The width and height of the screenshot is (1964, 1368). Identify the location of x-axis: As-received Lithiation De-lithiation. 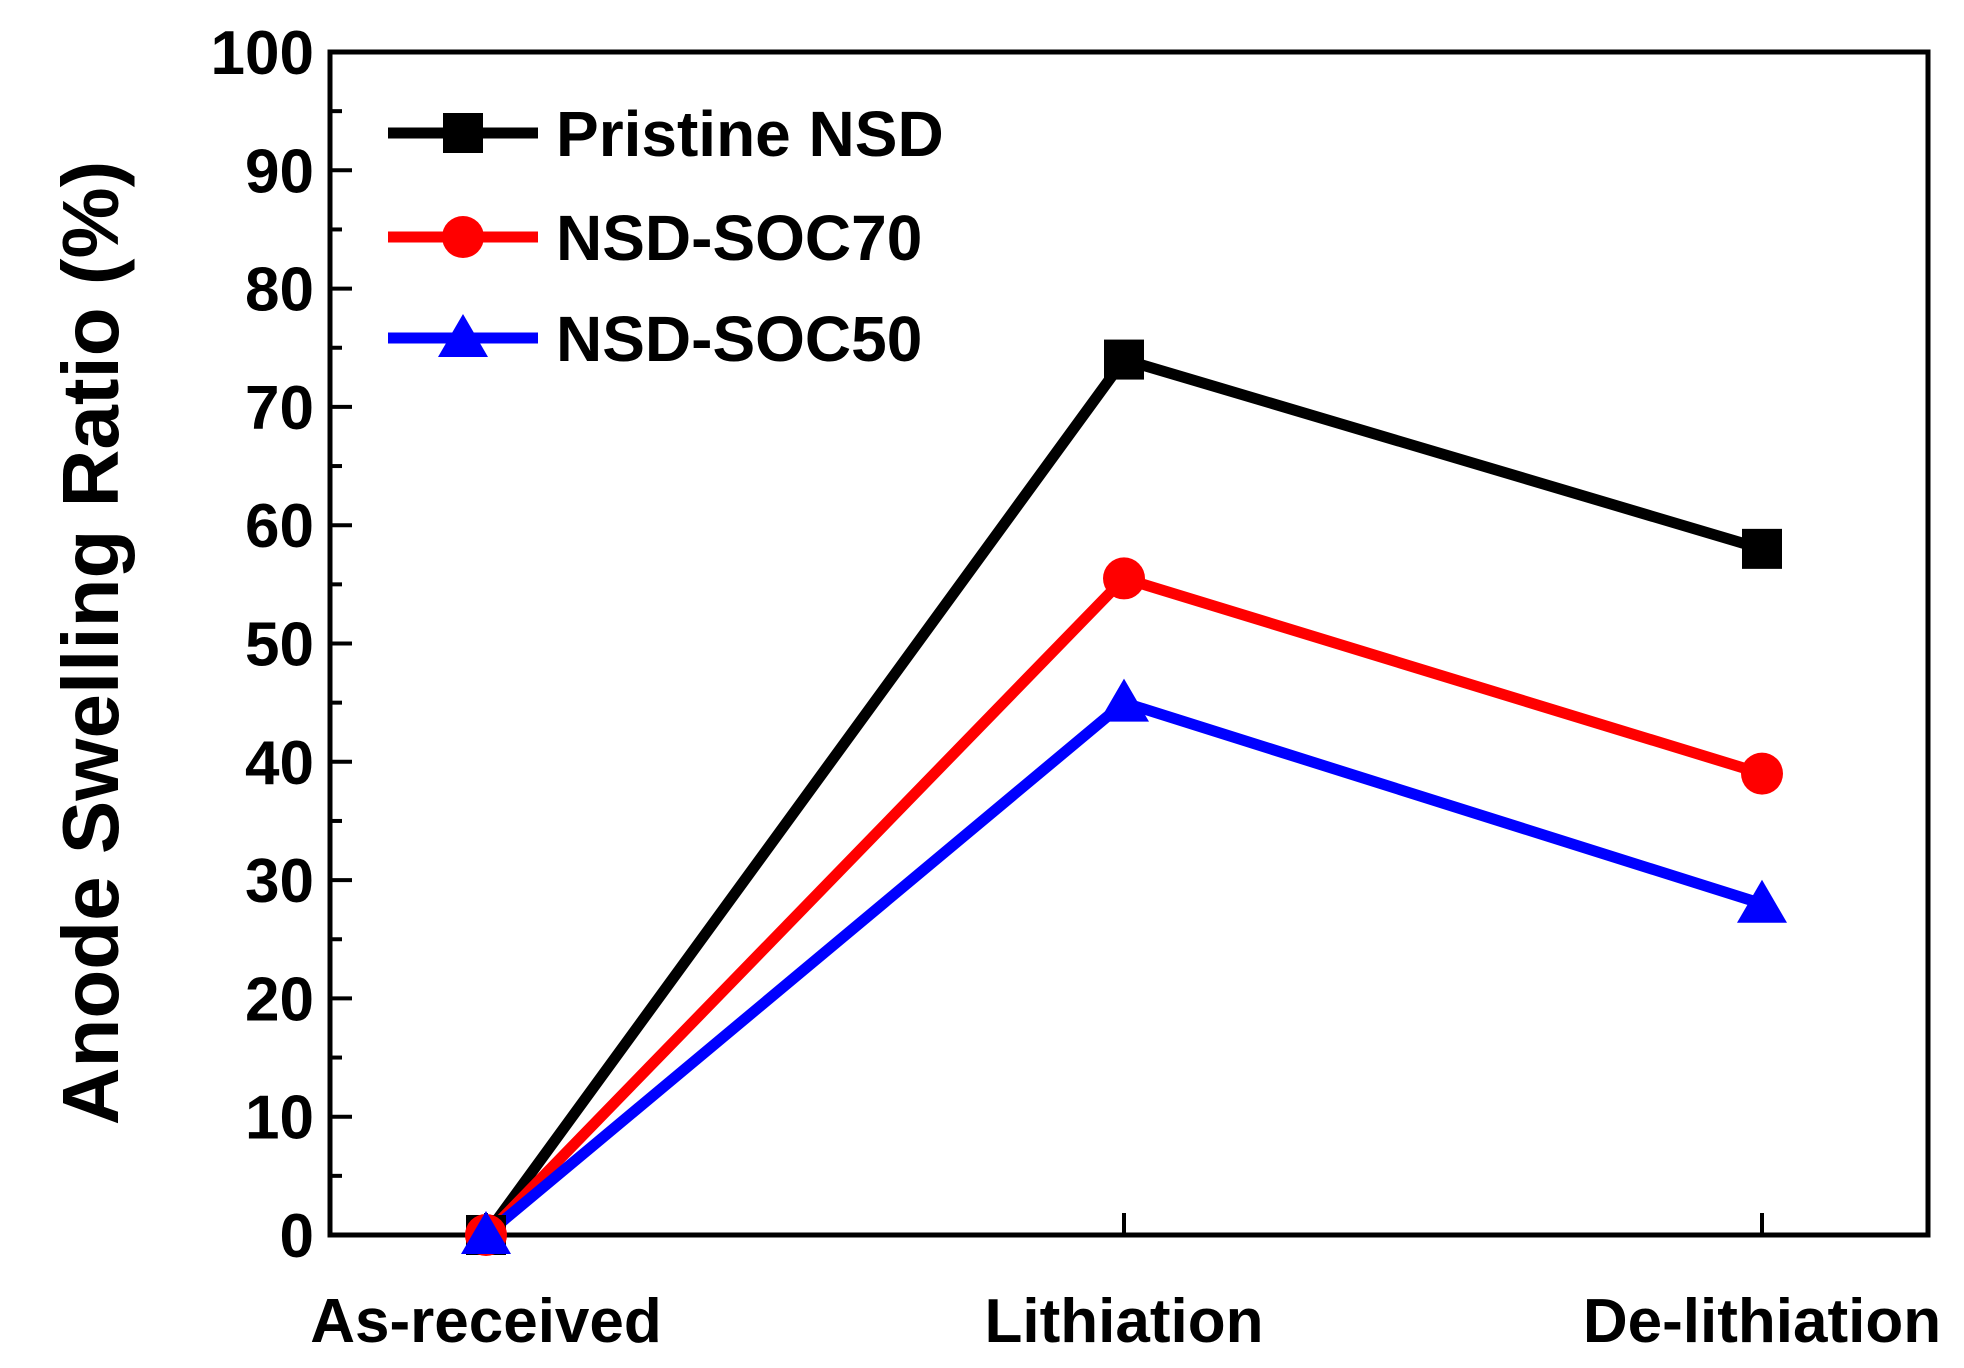
(1125, 1284).